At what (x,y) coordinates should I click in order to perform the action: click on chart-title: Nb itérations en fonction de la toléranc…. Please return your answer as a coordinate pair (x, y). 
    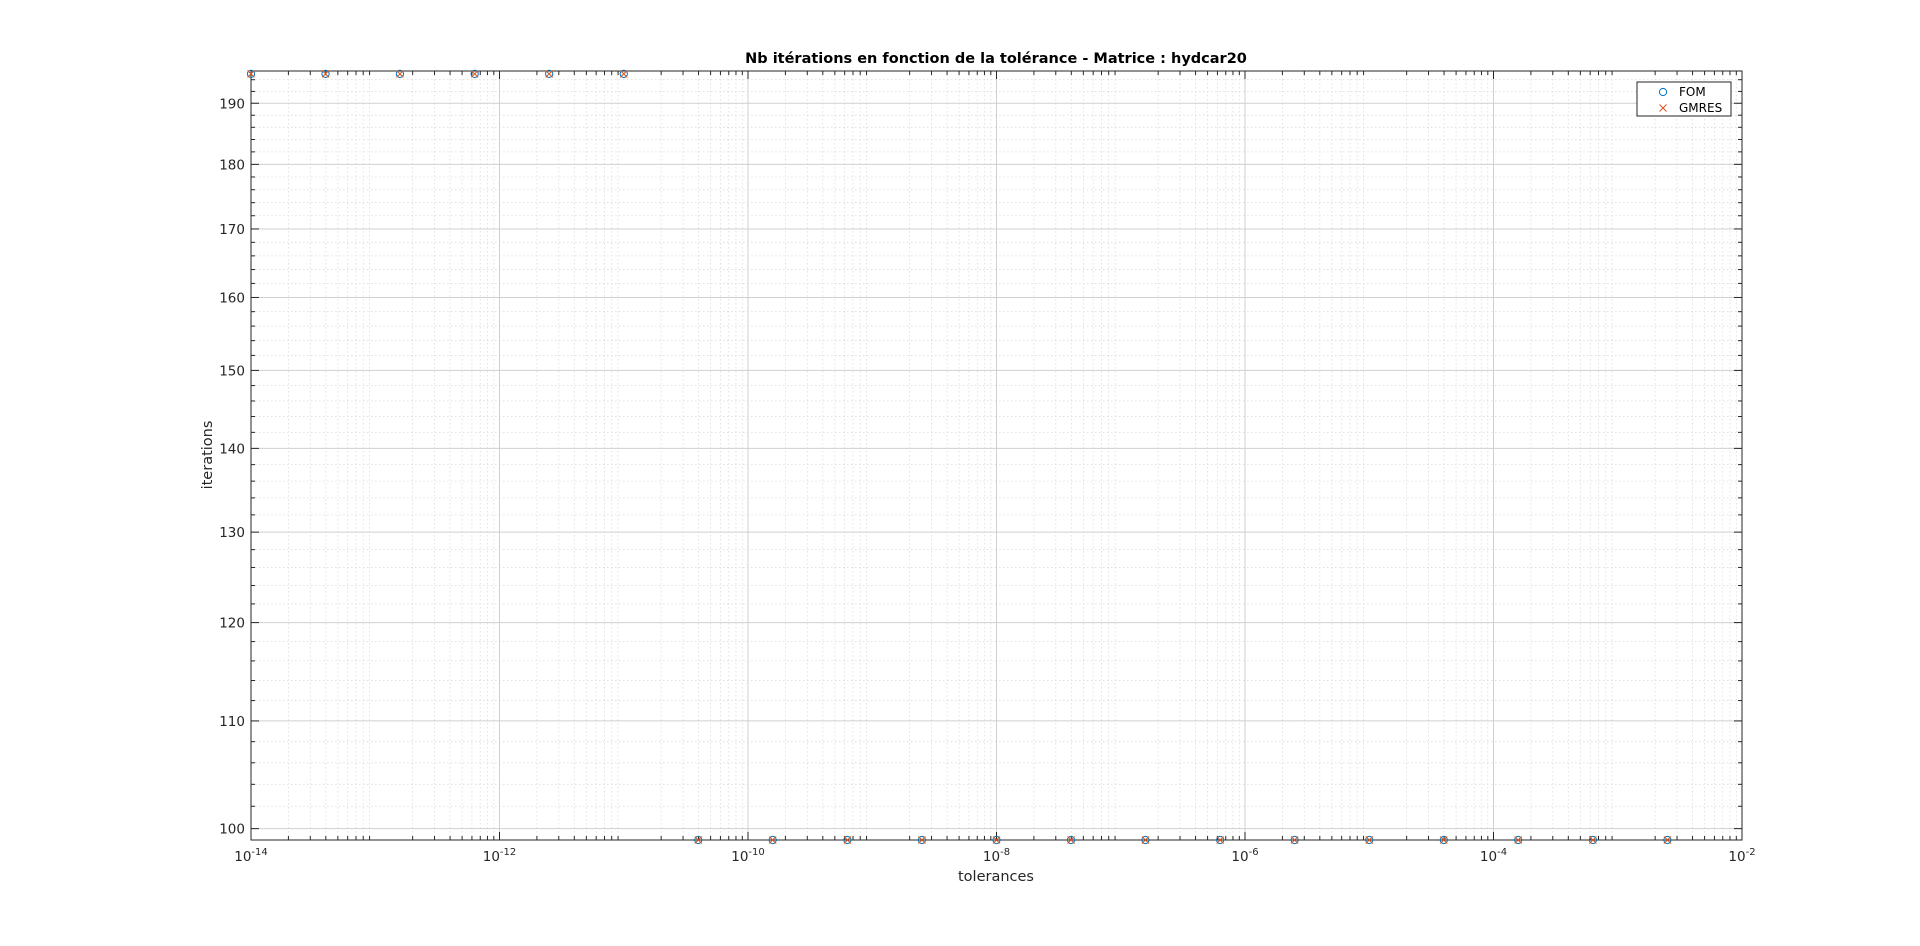
    Looking at the image, I should click on (996, 59).